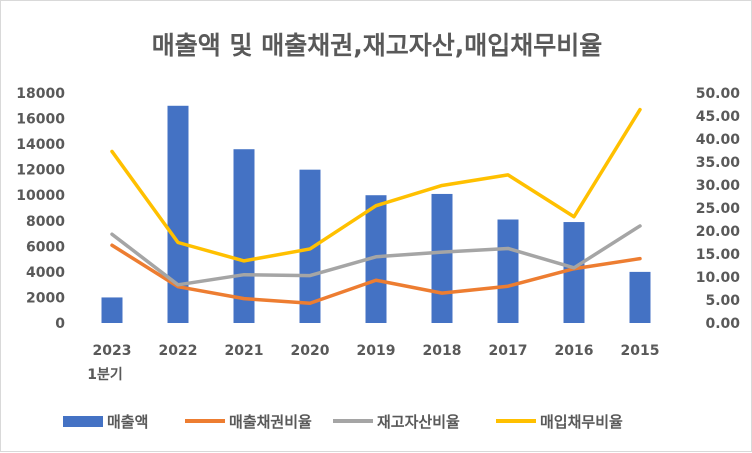 The width and height of the screenshot is (752, 453). What do you see at coordinates (718, 255) in the screenshot?
I see `right-axis-tick: 15.00` at bounding box center [718, 255].